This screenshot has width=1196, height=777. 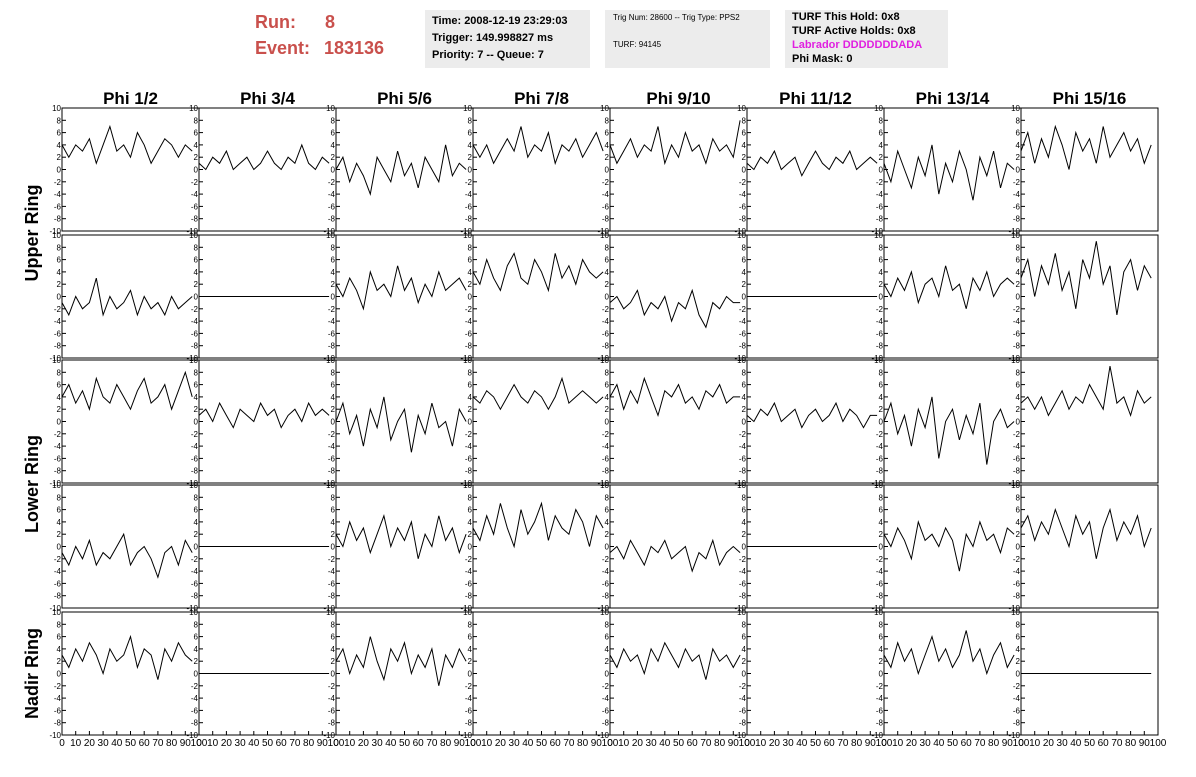 What do you see at coordinates (816, 743) in the screenshot?
I see `x-tick-label: 50` at bounding box center [816, 743].